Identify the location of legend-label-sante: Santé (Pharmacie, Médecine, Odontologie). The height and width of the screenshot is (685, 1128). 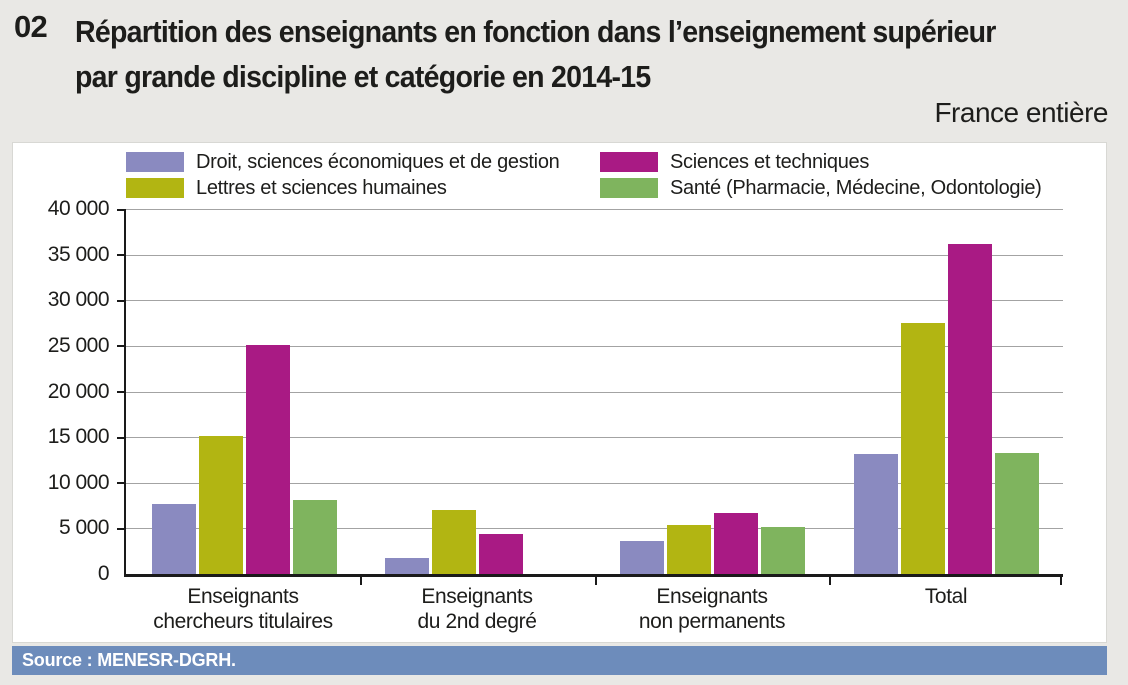
(856, 187).